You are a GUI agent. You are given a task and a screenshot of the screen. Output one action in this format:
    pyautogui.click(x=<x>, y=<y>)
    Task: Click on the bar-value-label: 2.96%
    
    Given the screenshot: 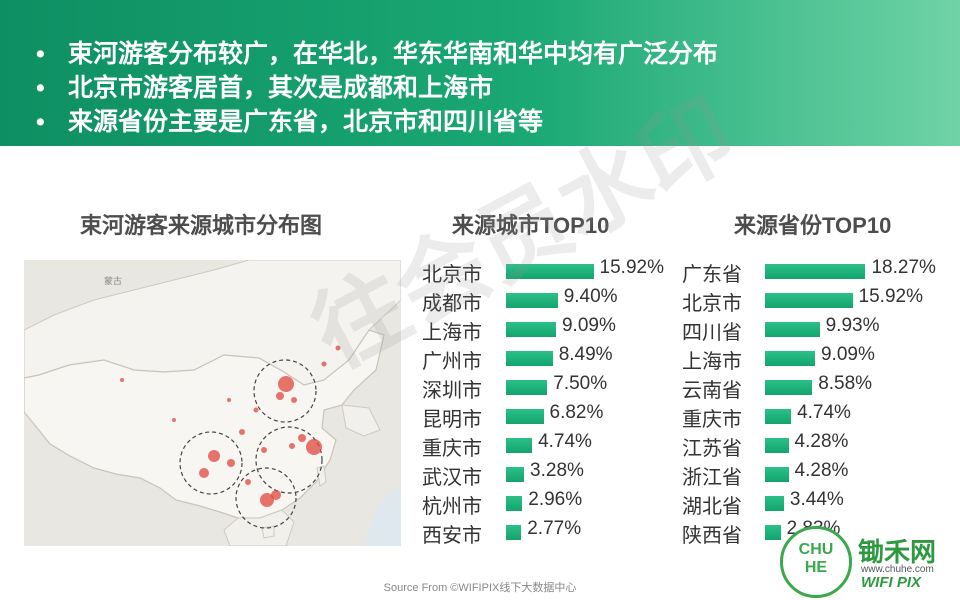 What is the action you would take?
    pyautogui.click(x=555, y=499)
    